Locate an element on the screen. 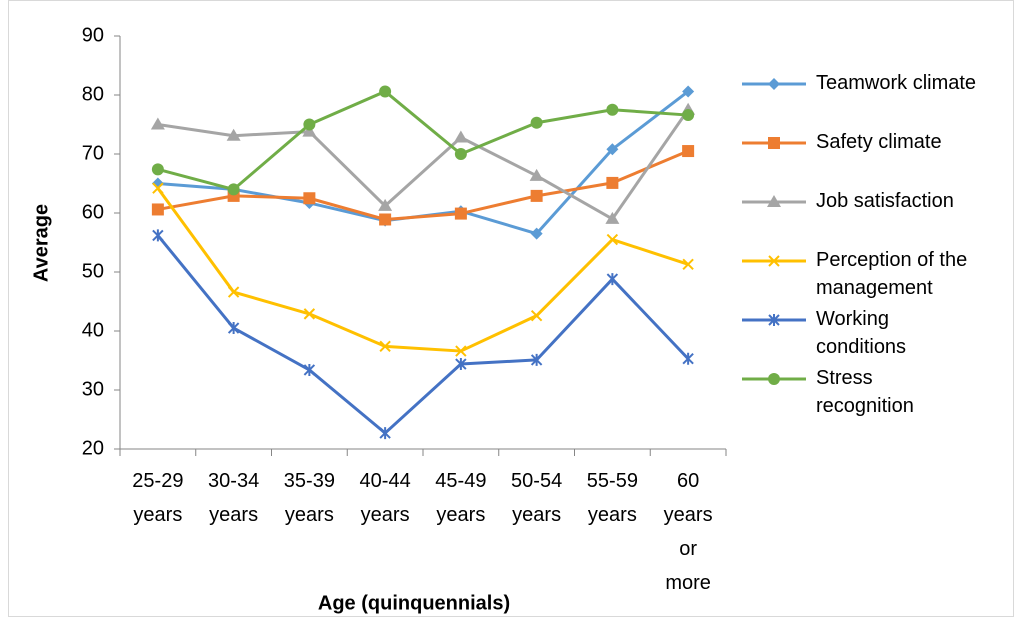 The width and height of the screenshot is (1014, 617). x-tick-label: 50-54 years is located at coordinates (536, 498).